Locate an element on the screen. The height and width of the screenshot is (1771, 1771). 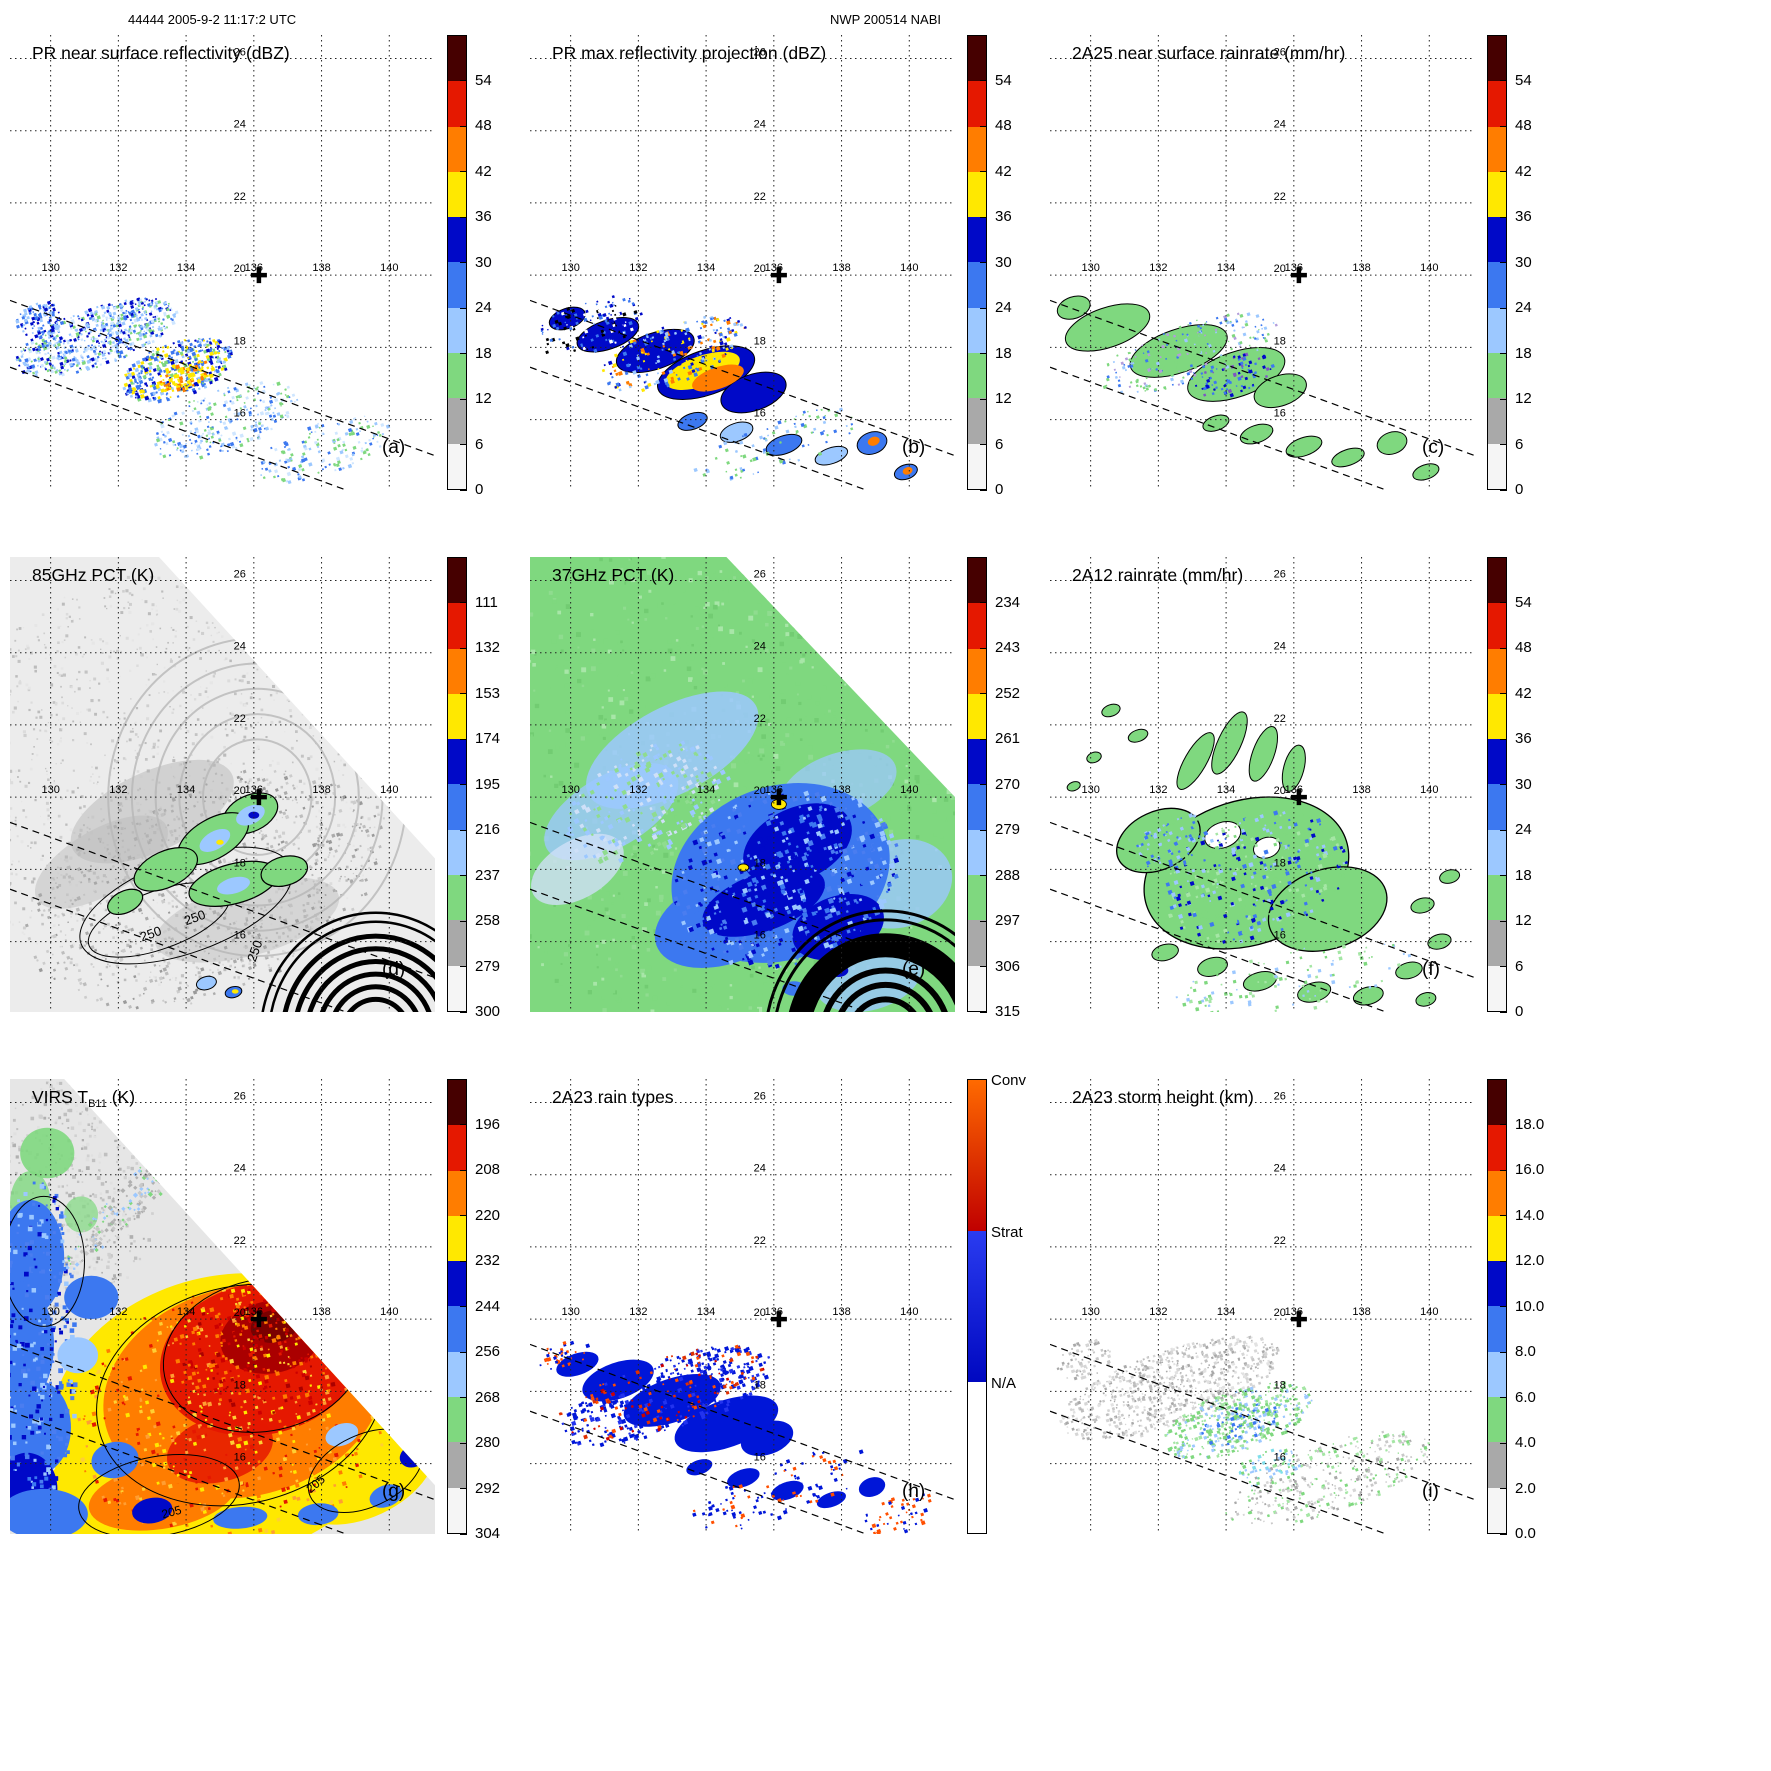
panel-title-tail: (K) is located at coordinates (121, 1097).